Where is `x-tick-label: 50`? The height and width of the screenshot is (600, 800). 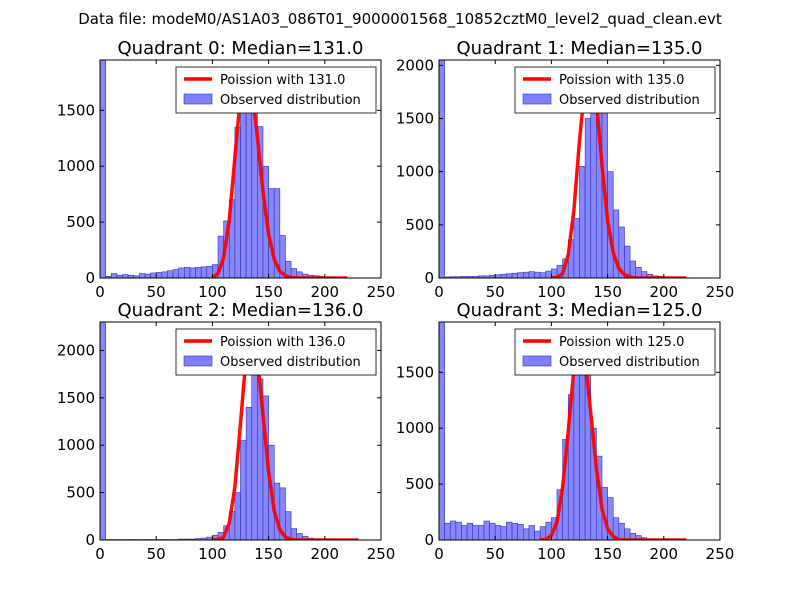
x-tick-label: 50 is located at coordinates (156, 554).